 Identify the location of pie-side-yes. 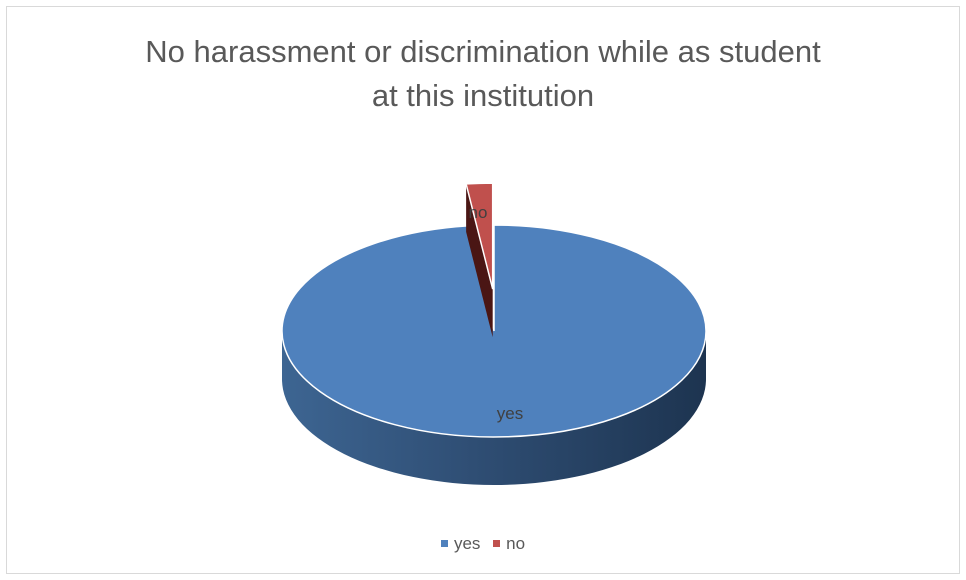
(494, 408).